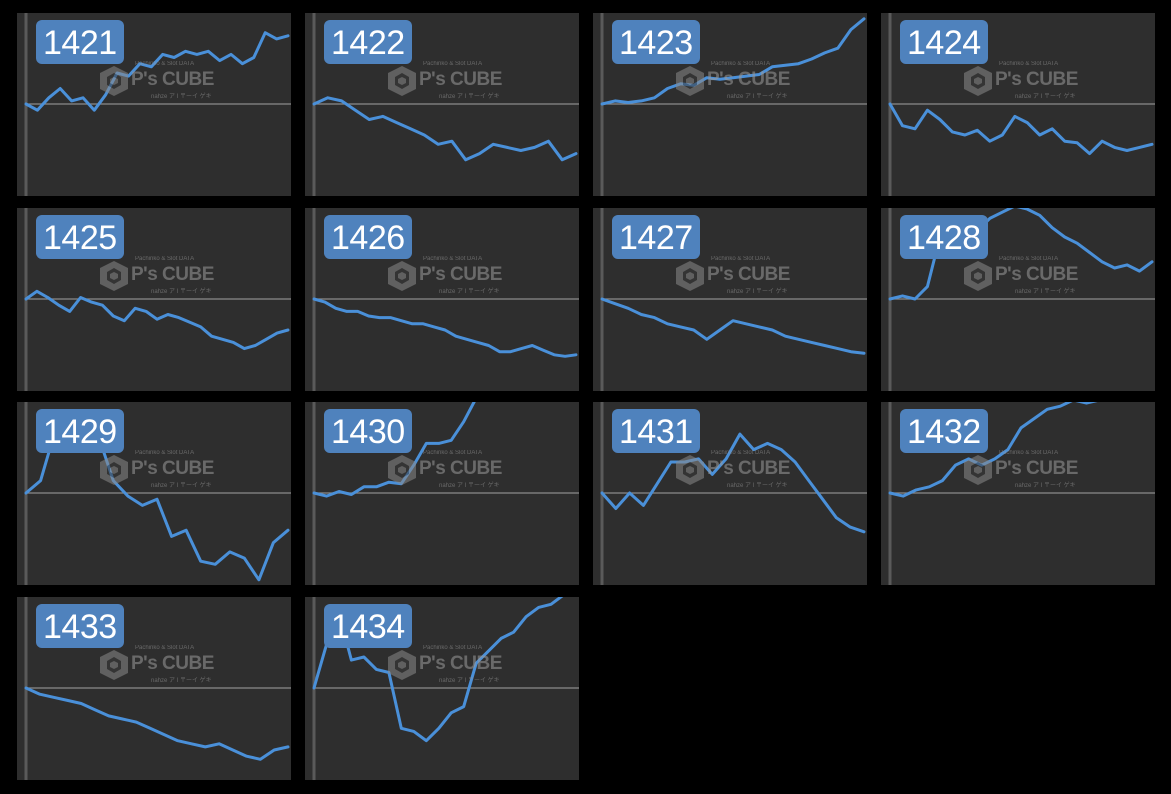 The width and height of the screenshot is (1171, 794). I want to click on machine-number-badge: 1422, so click(368, 42).